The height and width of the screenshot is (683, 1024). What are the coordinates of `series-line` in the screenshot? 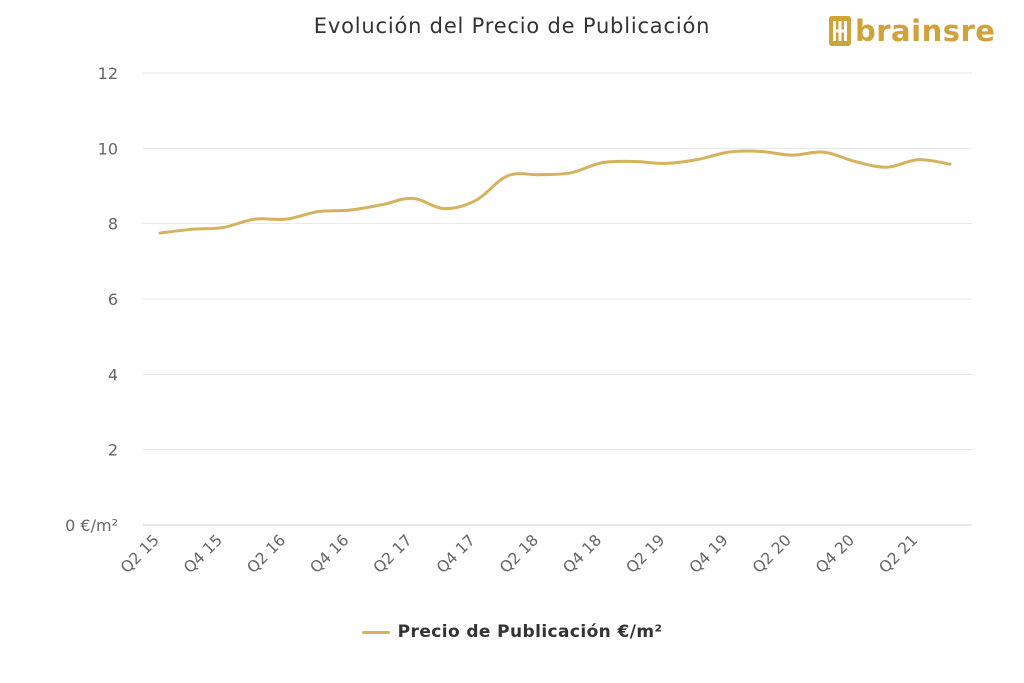 It's located at (555, 192).